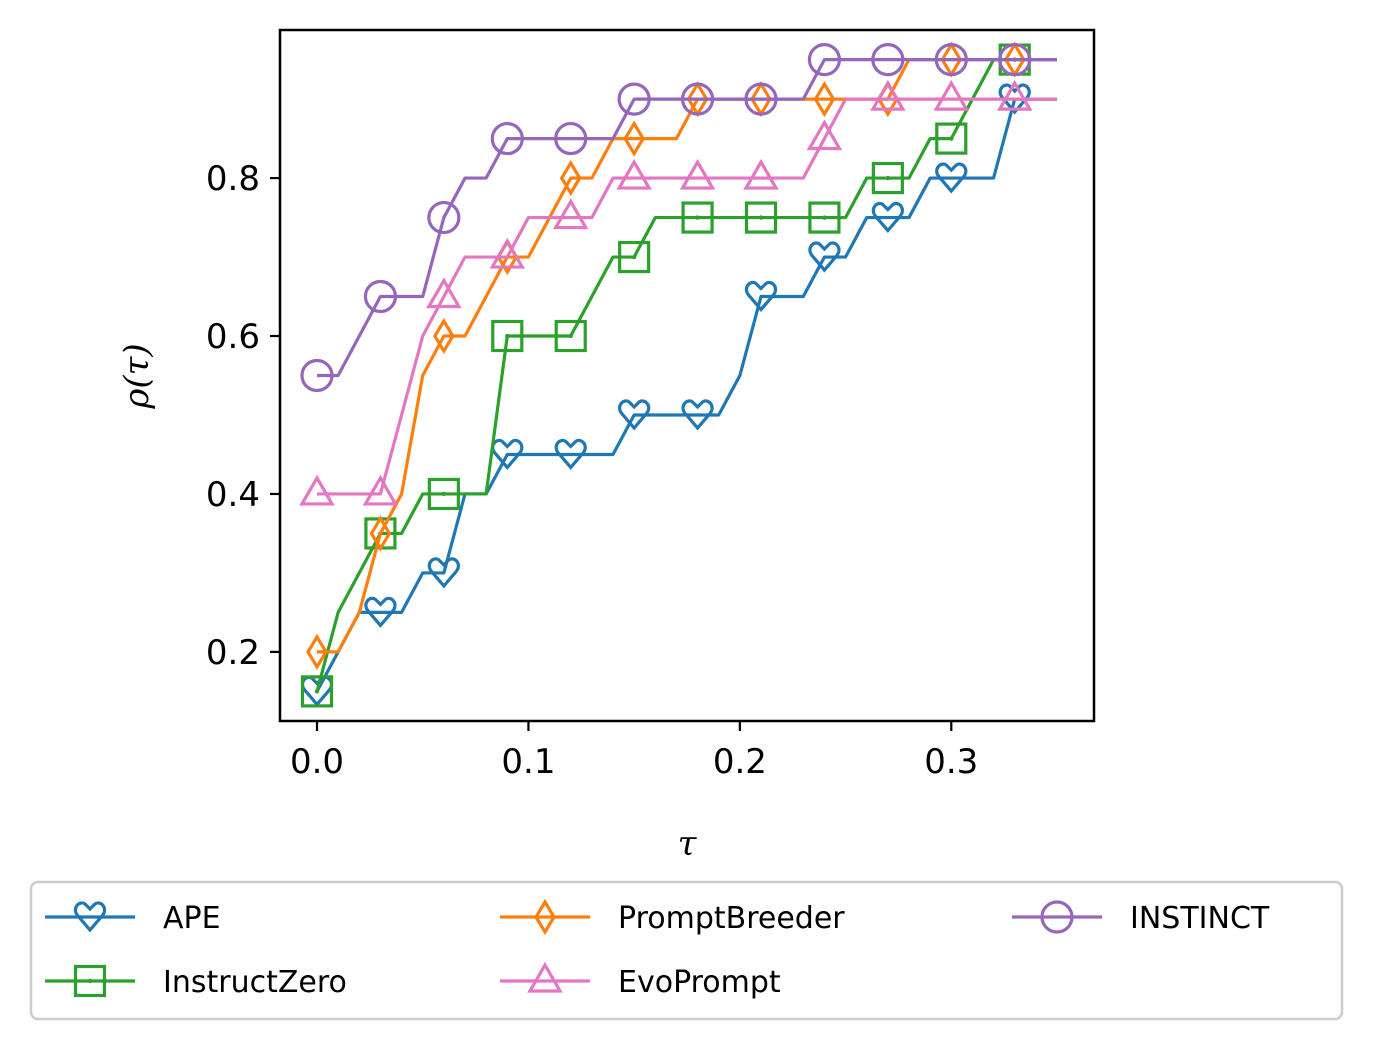 Image resolution: width=1373 pixels, height=1050 pixels. I want to click on legend-item-instinct: INSTINCT, so click(1141, 918).